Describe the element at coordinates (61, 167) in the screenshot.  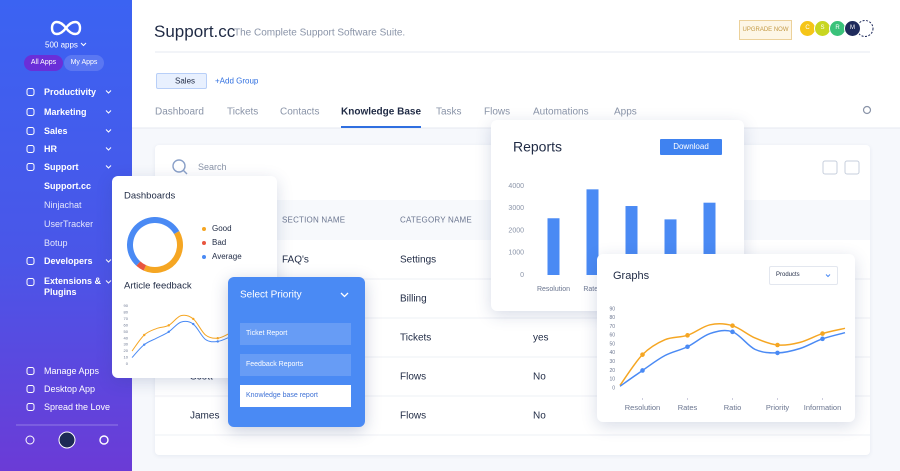
I see `nav-item: Support` at that location.